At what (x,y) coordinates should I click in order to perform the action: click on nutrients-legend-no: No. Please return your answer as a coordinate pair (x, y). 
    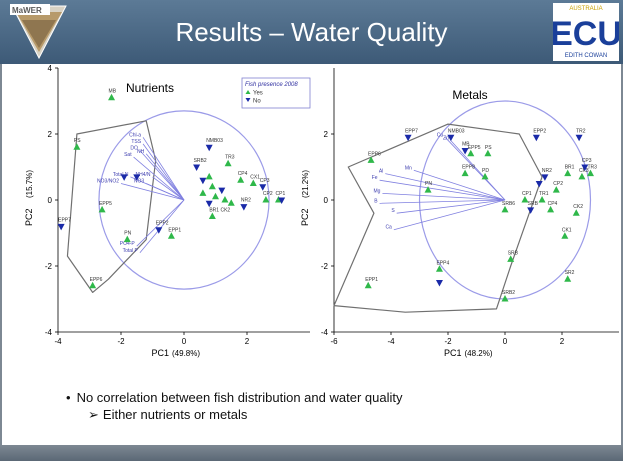
    Looking at the image, I should click on (257, 102).